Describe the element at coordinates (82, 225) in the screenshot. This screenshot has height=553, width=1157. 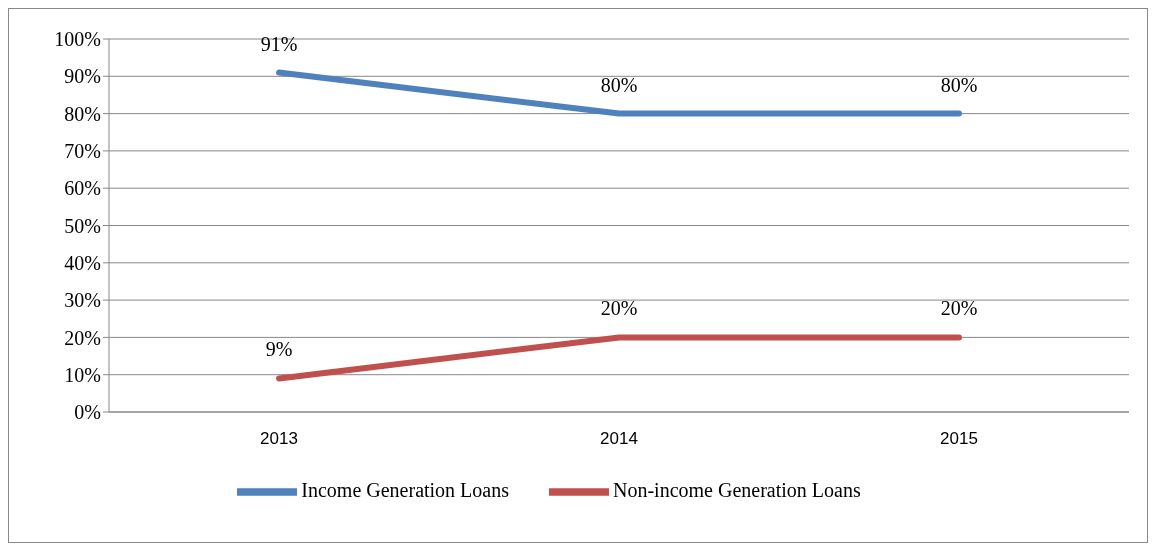
I see `y-tick-label: 50%` at that location.